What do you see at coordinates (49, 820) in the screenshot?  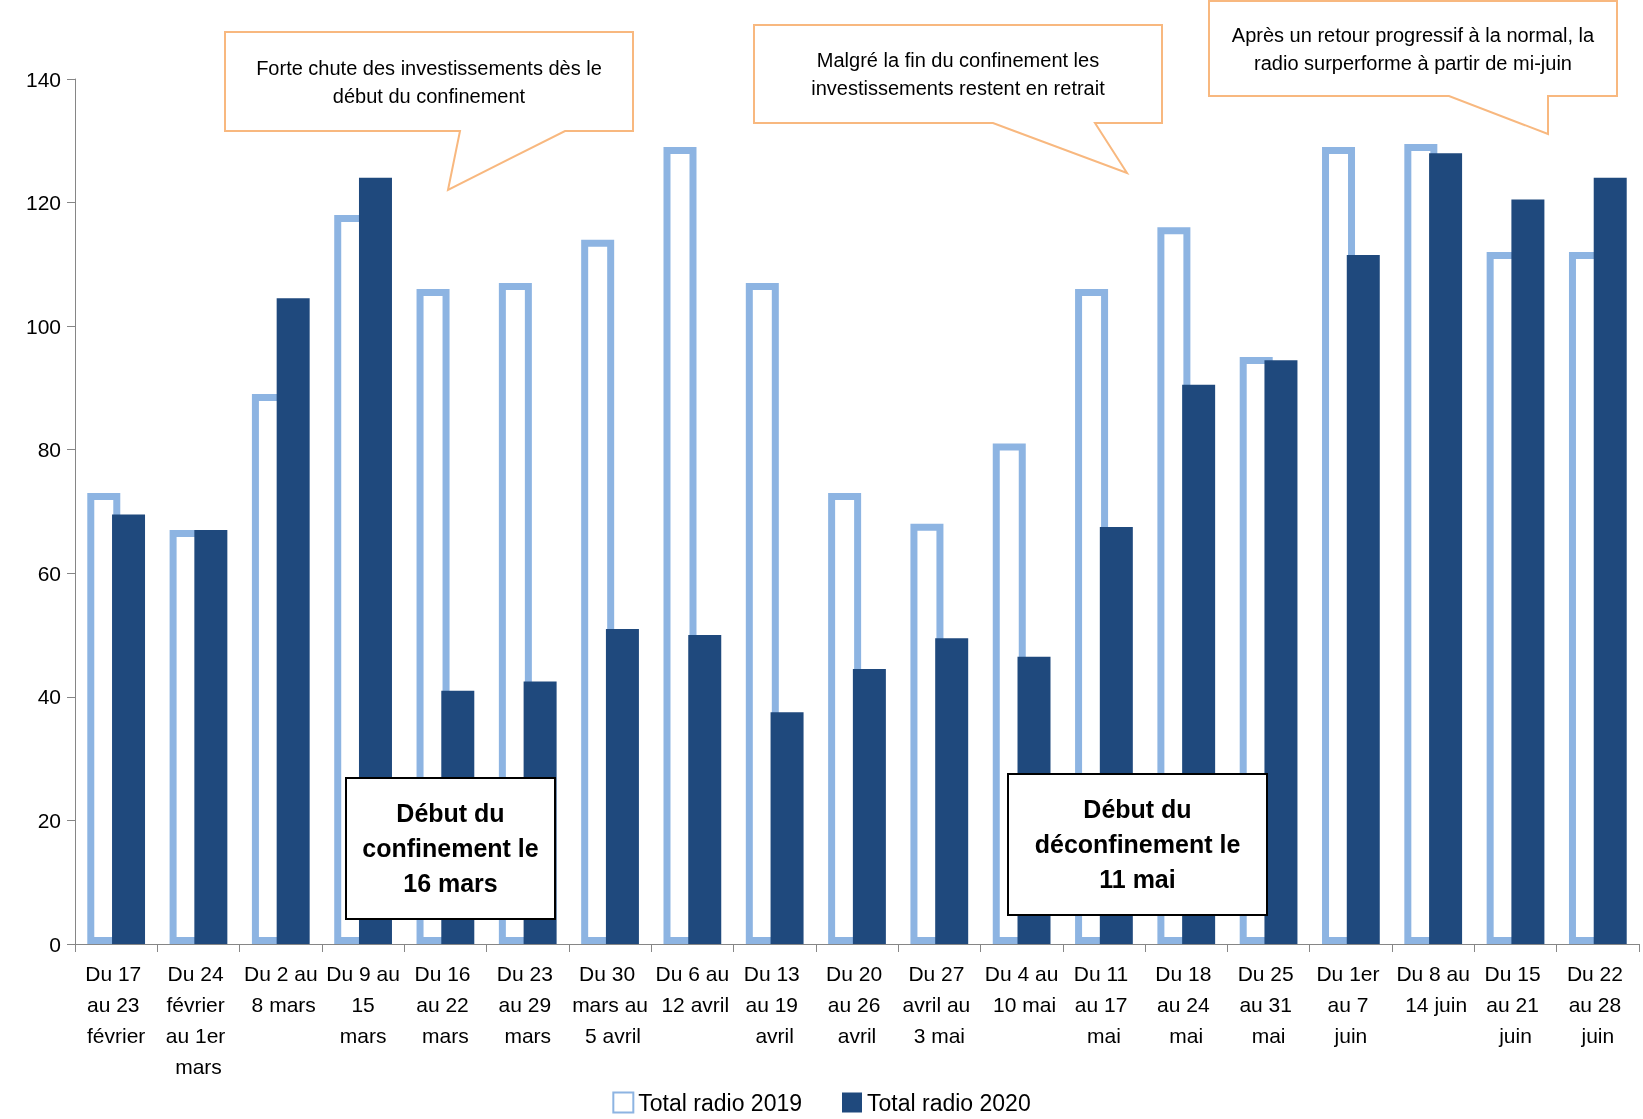 I see `y-tick-label: 20` at bounding box center [49, 820].